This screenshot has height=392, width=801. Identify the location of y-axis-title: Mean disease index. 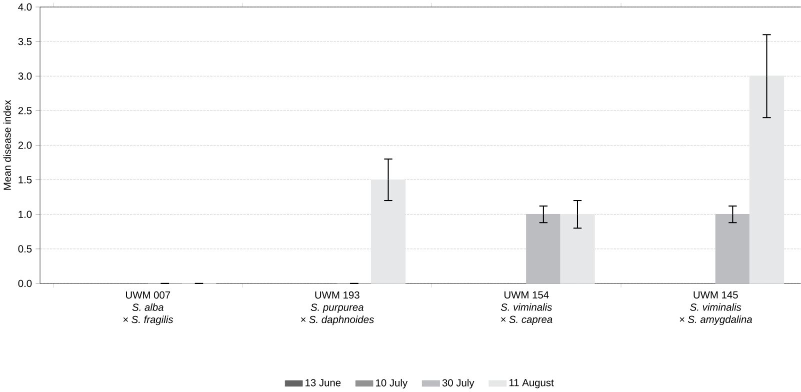
(7, 145).